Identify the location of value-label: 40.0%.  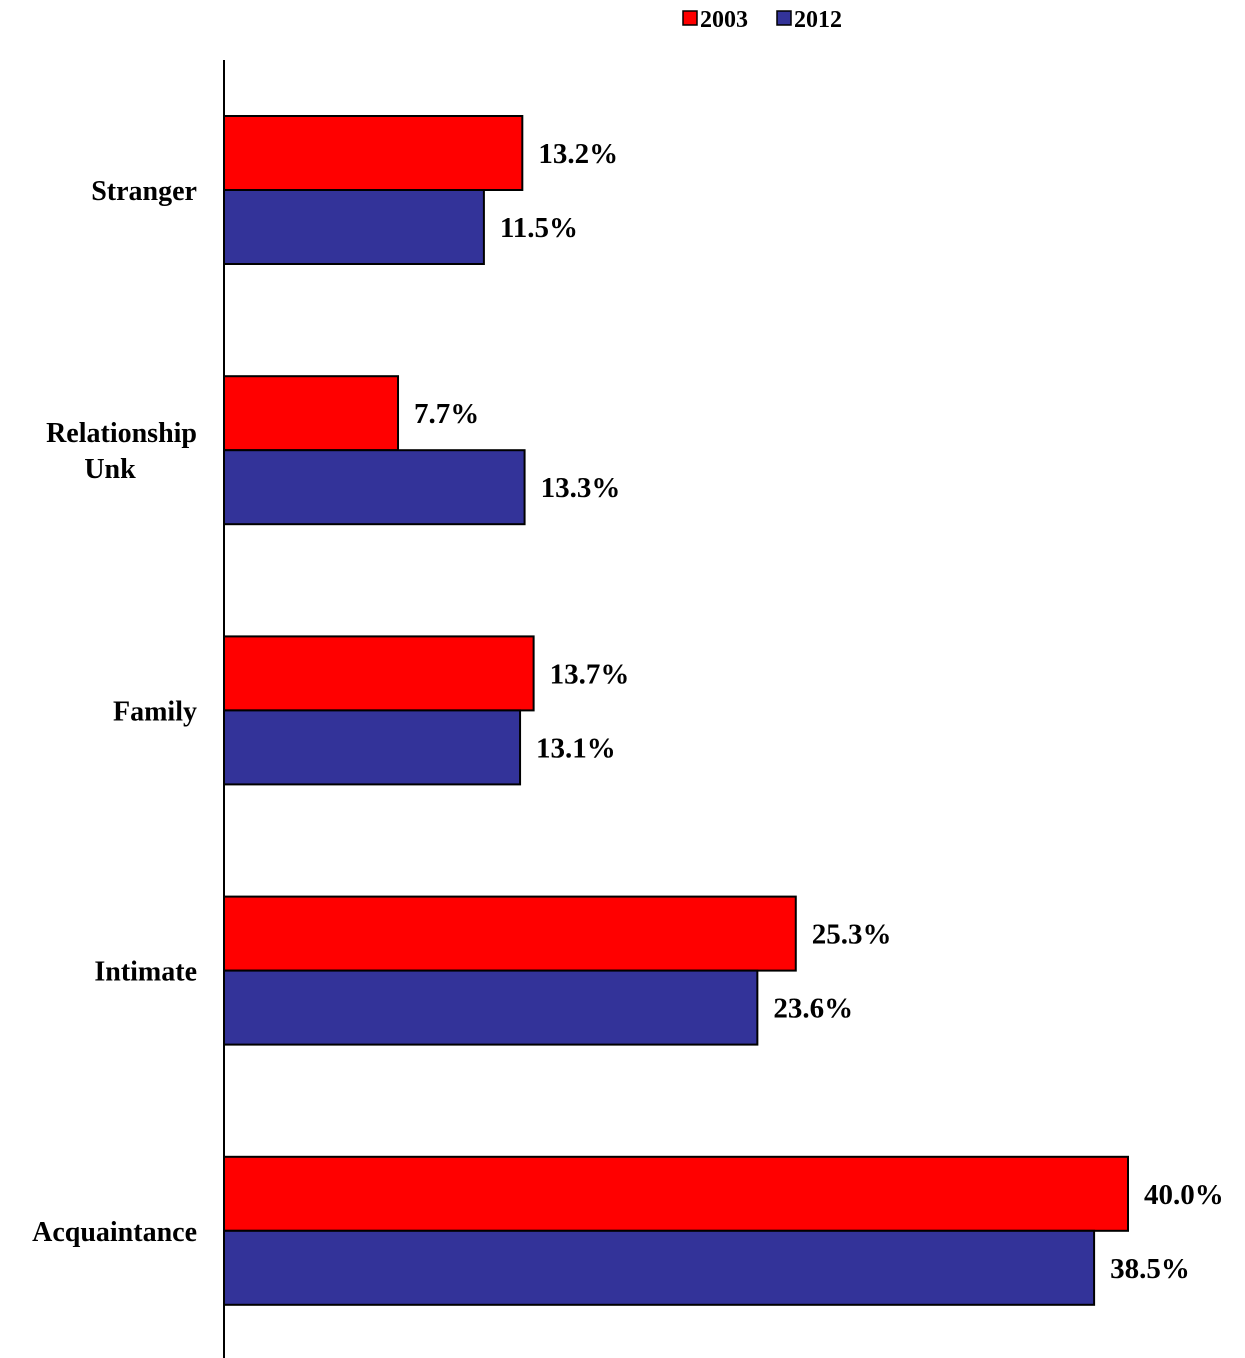
(1184, 1195).